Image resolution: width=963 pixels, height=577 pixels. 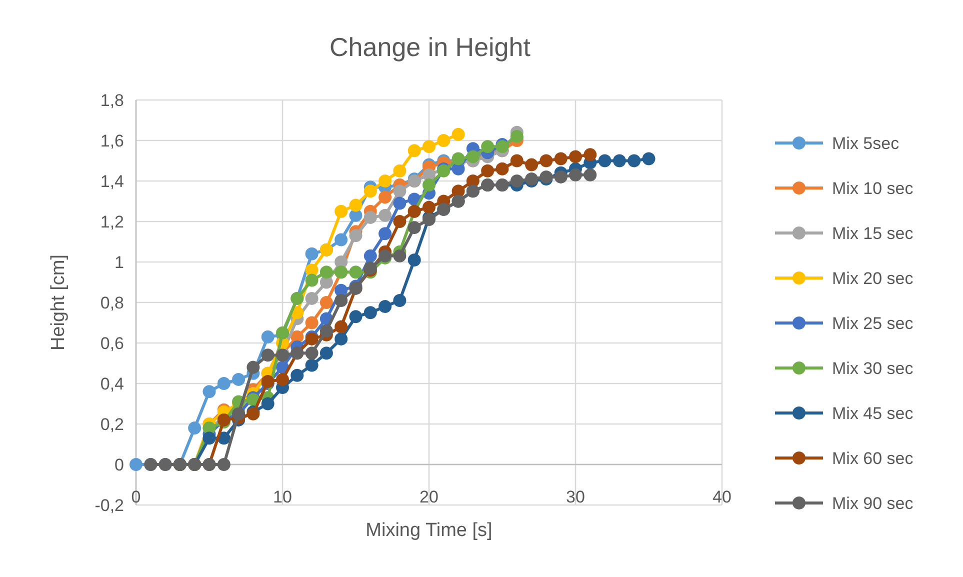 What do you see at coordinates (119, 464) in the screenshot?
I see `y-tick-label: 0` at bounding box center [119, 464].